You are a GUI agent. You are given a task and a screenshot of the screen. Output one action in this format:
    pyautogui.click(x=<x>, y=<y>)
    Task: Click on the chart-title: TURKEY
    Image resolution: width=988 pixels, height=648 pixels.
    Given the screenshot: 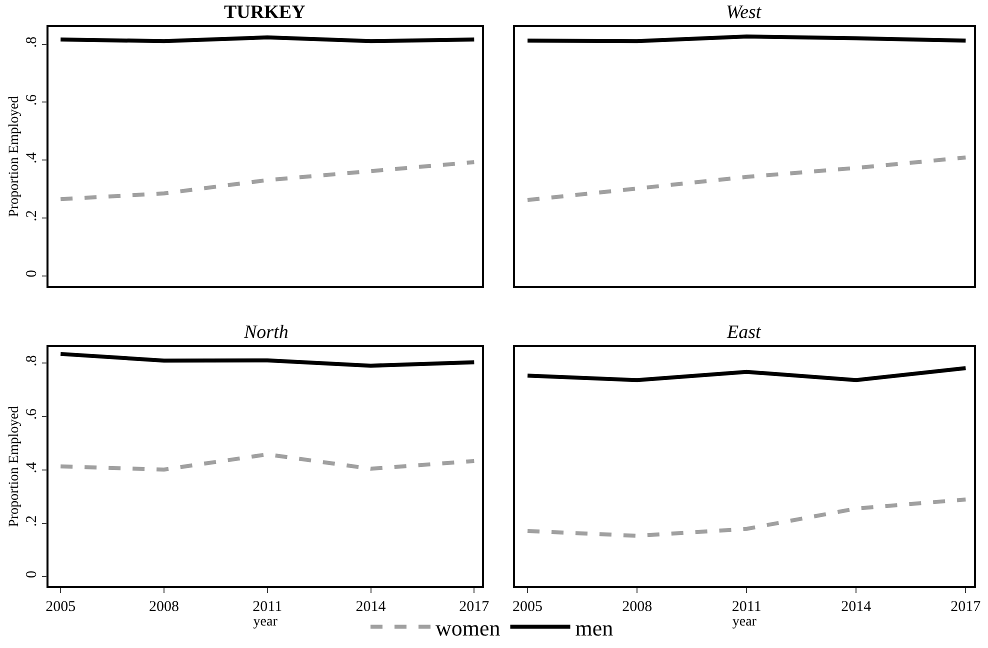 What is the action you would take?
    pyautogui.click(x=265, y=12)
    